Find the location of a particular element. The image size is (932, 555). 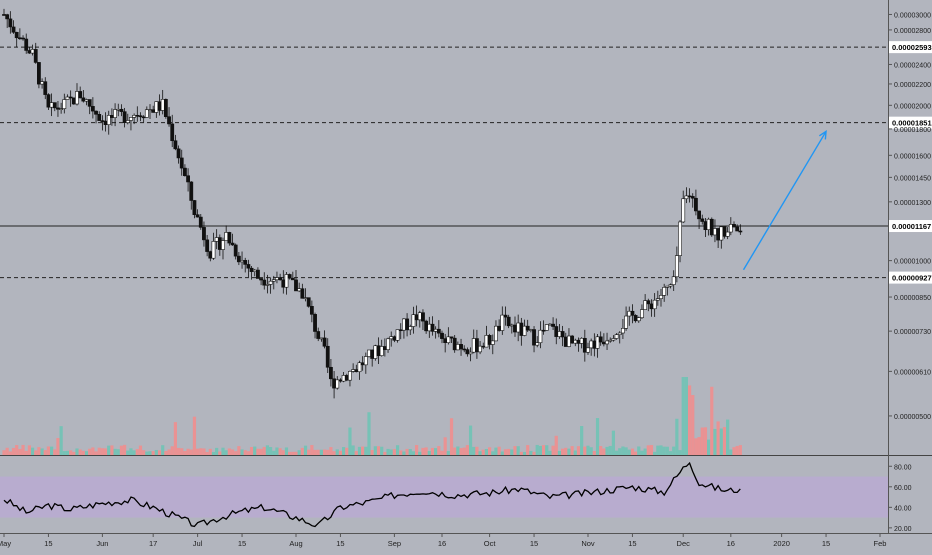

price-tick-label: 0.00002200 is located at coordinates (912, 85).